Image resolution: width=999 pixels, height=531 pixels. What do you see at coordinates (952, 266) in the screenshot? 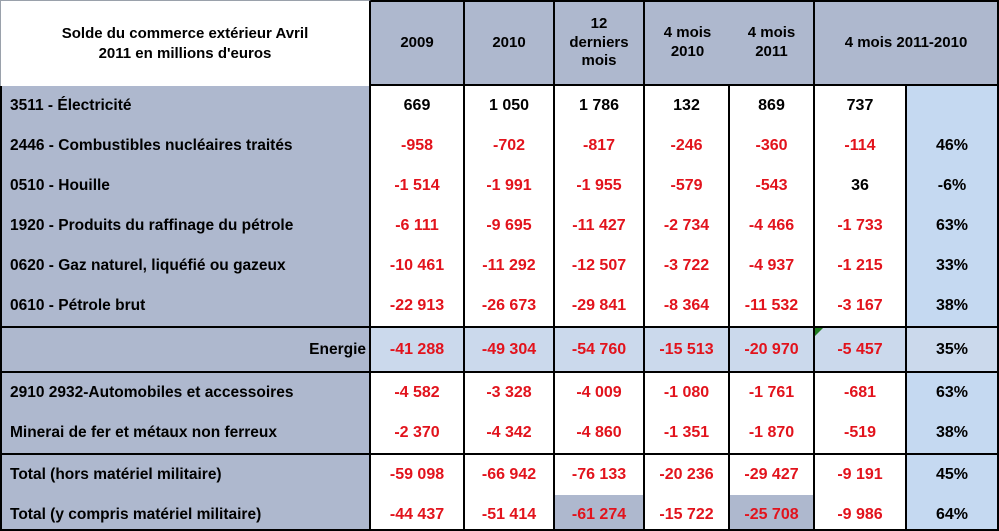
I see `percent-cell: 33%` at bounding box center [952, 266].